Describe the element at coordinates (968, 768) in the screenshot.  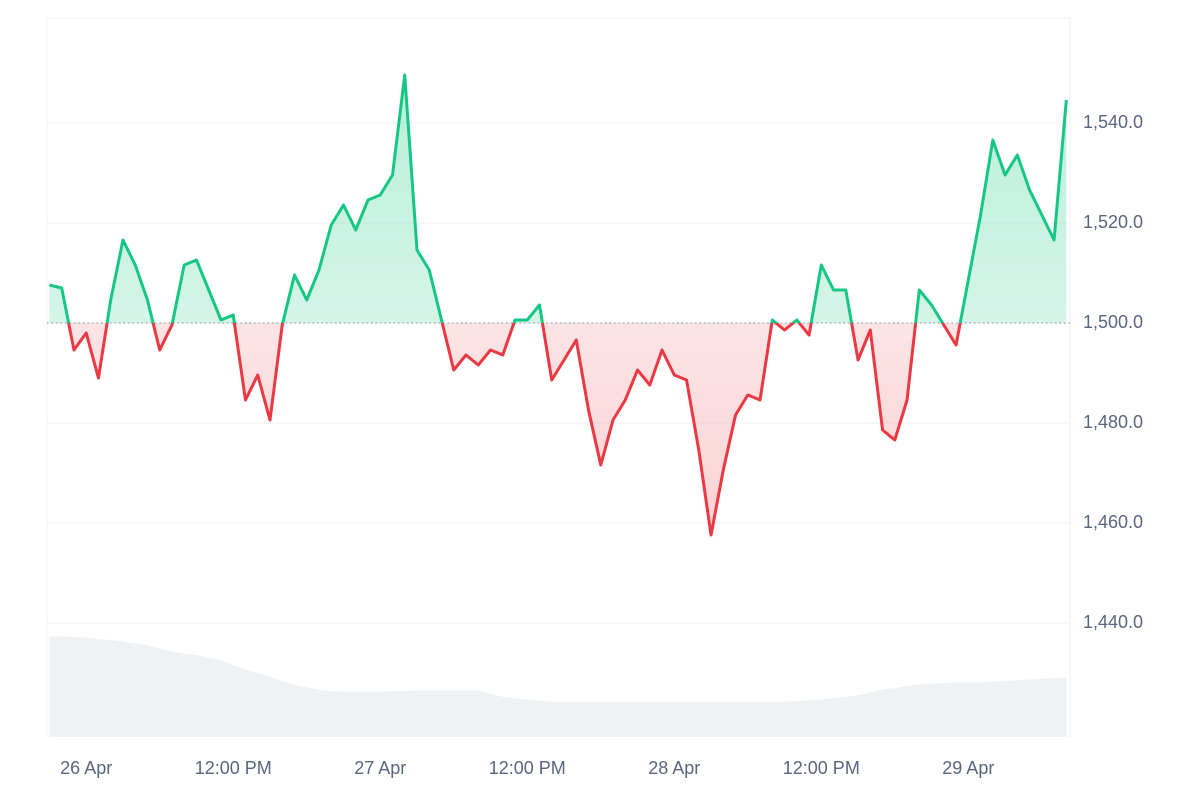
I see `x-tick-label: 29 Apr` at that location.